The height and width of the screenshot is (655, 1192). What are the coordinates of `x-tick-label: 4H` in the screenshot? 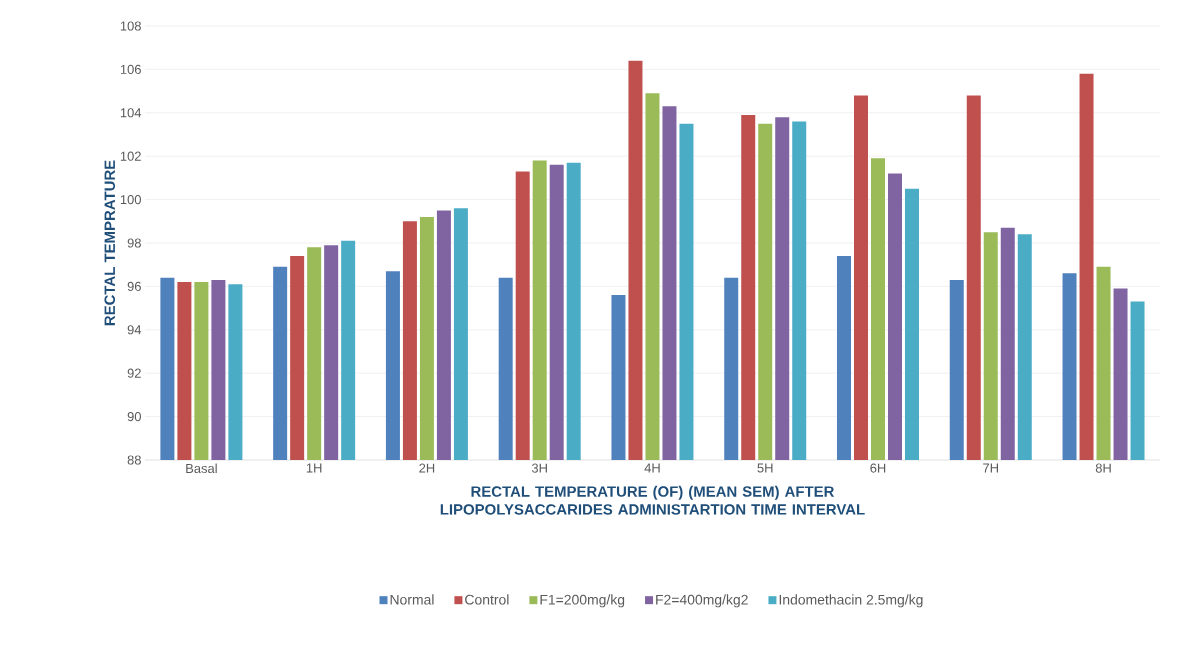 It's located at (652, 468).